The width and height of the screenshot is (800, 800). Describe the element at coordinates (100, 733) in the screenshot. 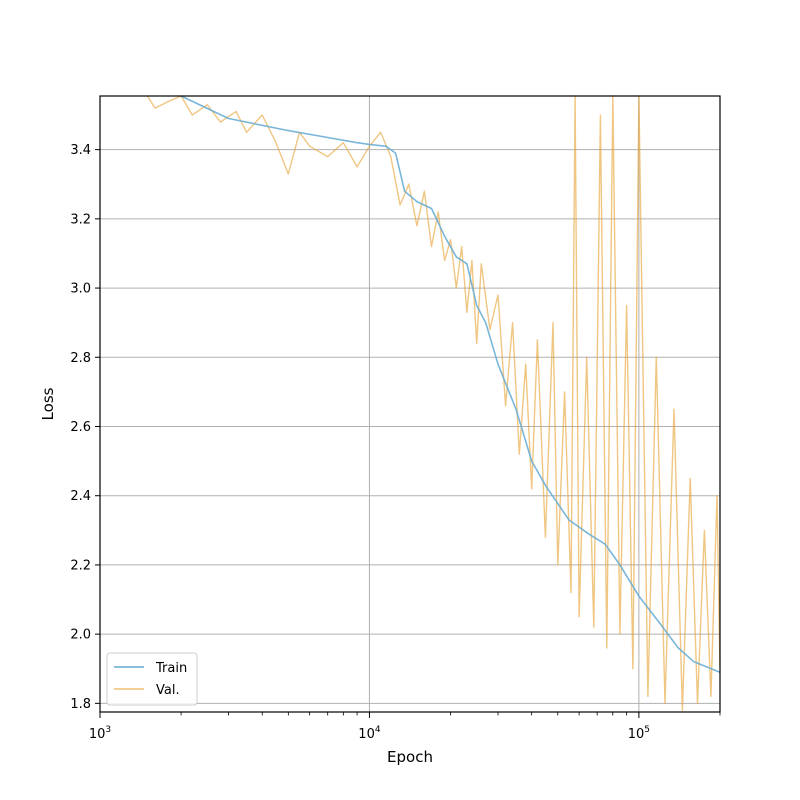

I see `x-tick-label: 10³` at that location.